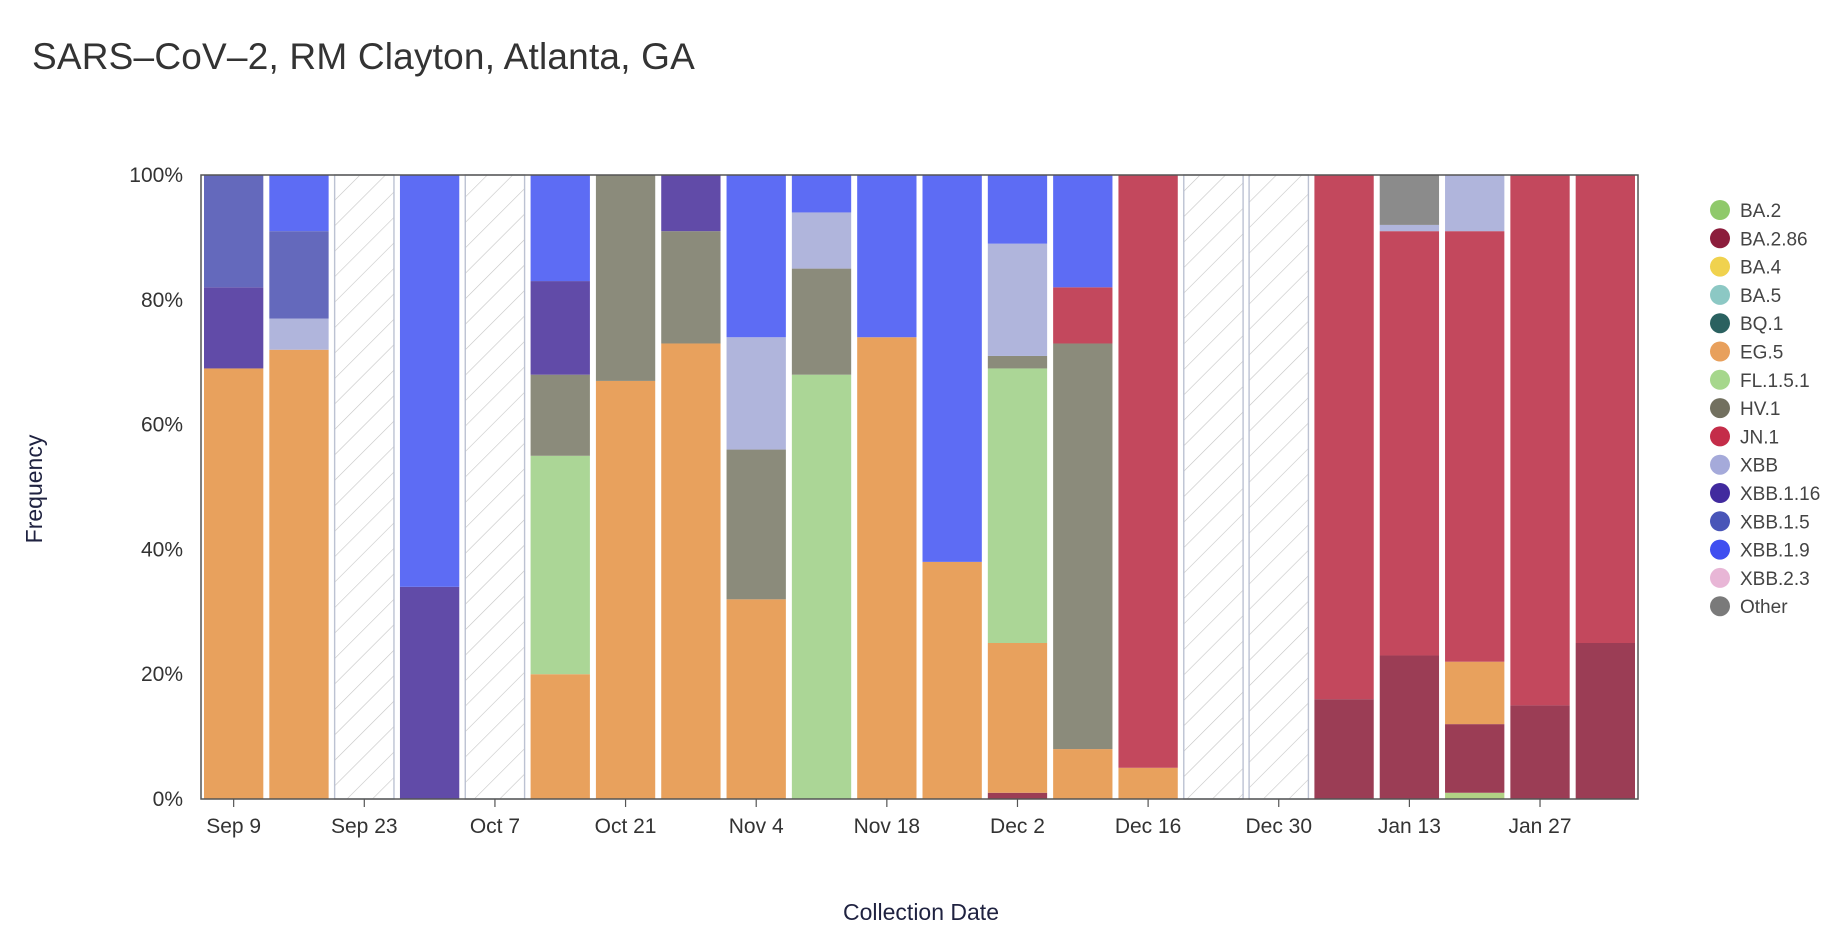 This screenshot has width=1842, height=932. What do you see at coordinates (887, 826) in the screenshot?
I see `x-tick-label: Nov 18` at bounding box center [887, 826].